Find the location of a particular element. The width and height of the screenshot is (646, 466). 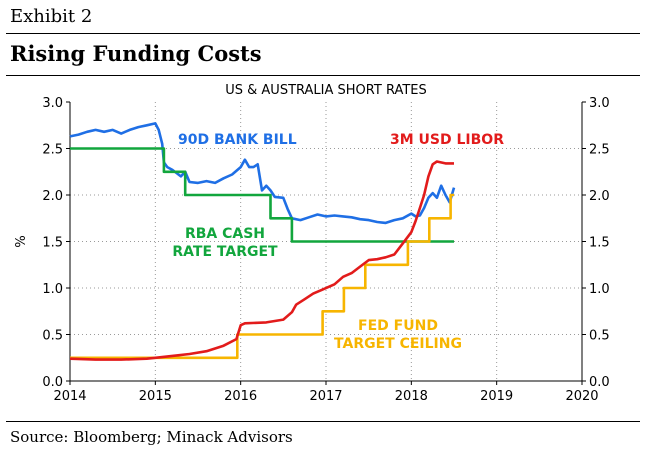

series-line-90d-bank-bill is located at coordinates (262, 173).